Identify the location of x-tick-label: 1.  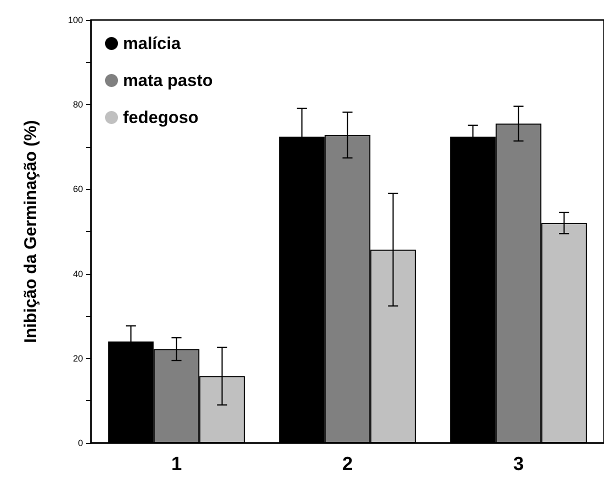
(176, 464).